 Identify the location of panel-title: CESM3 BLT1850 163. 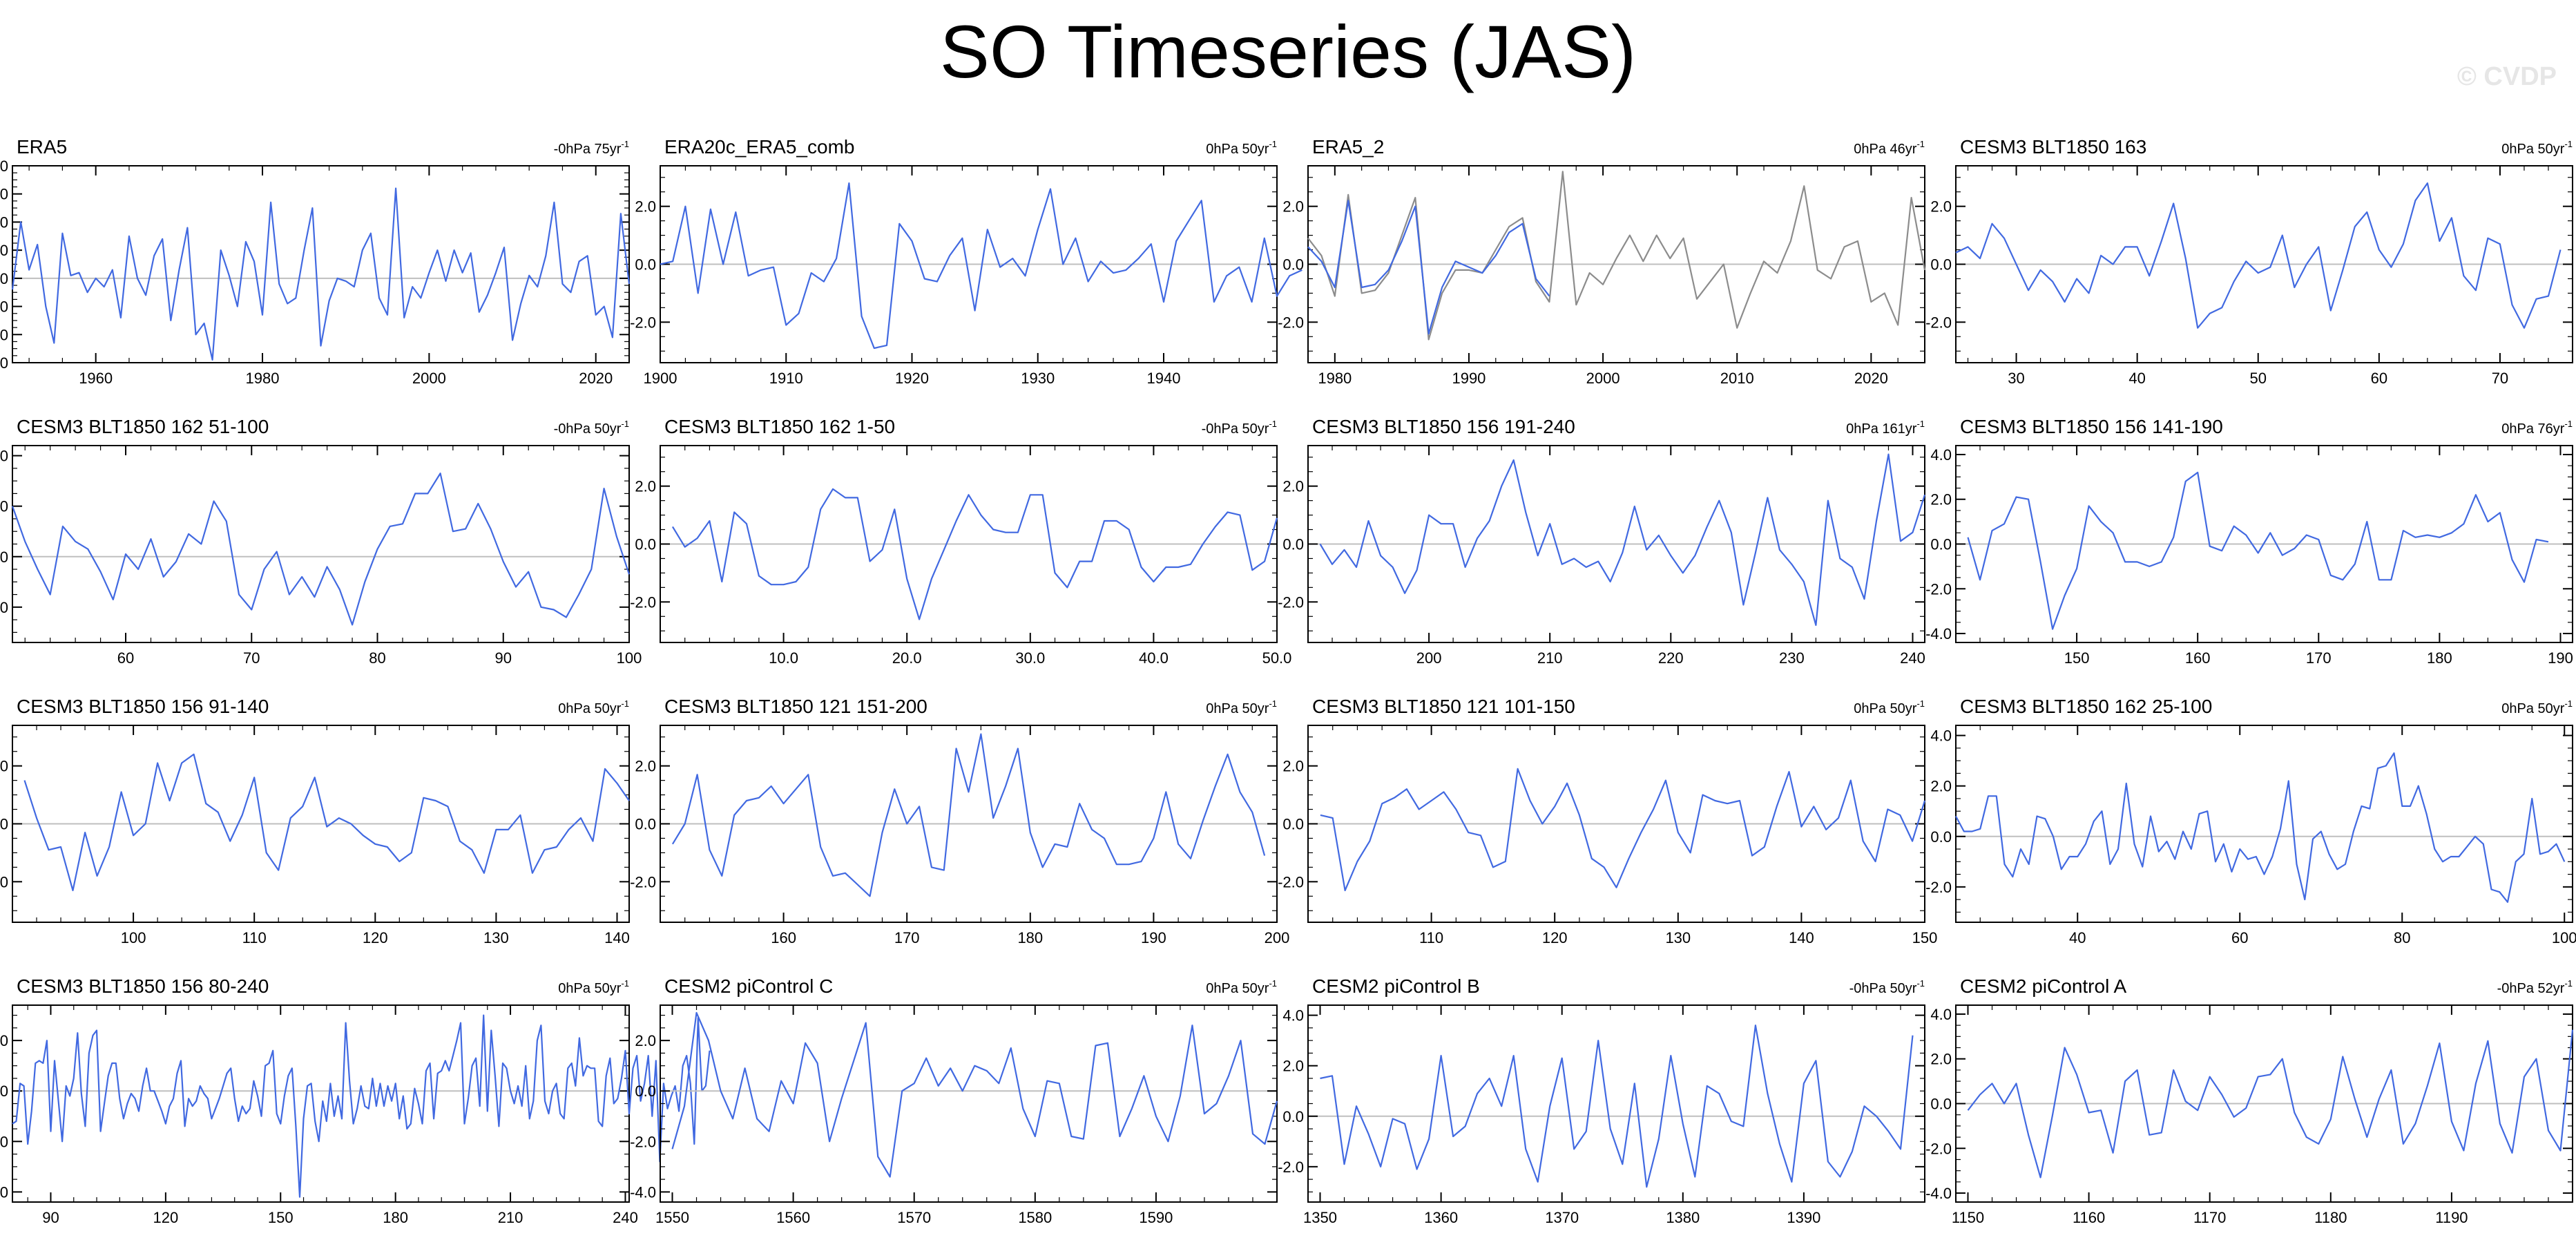
(2053, 147).